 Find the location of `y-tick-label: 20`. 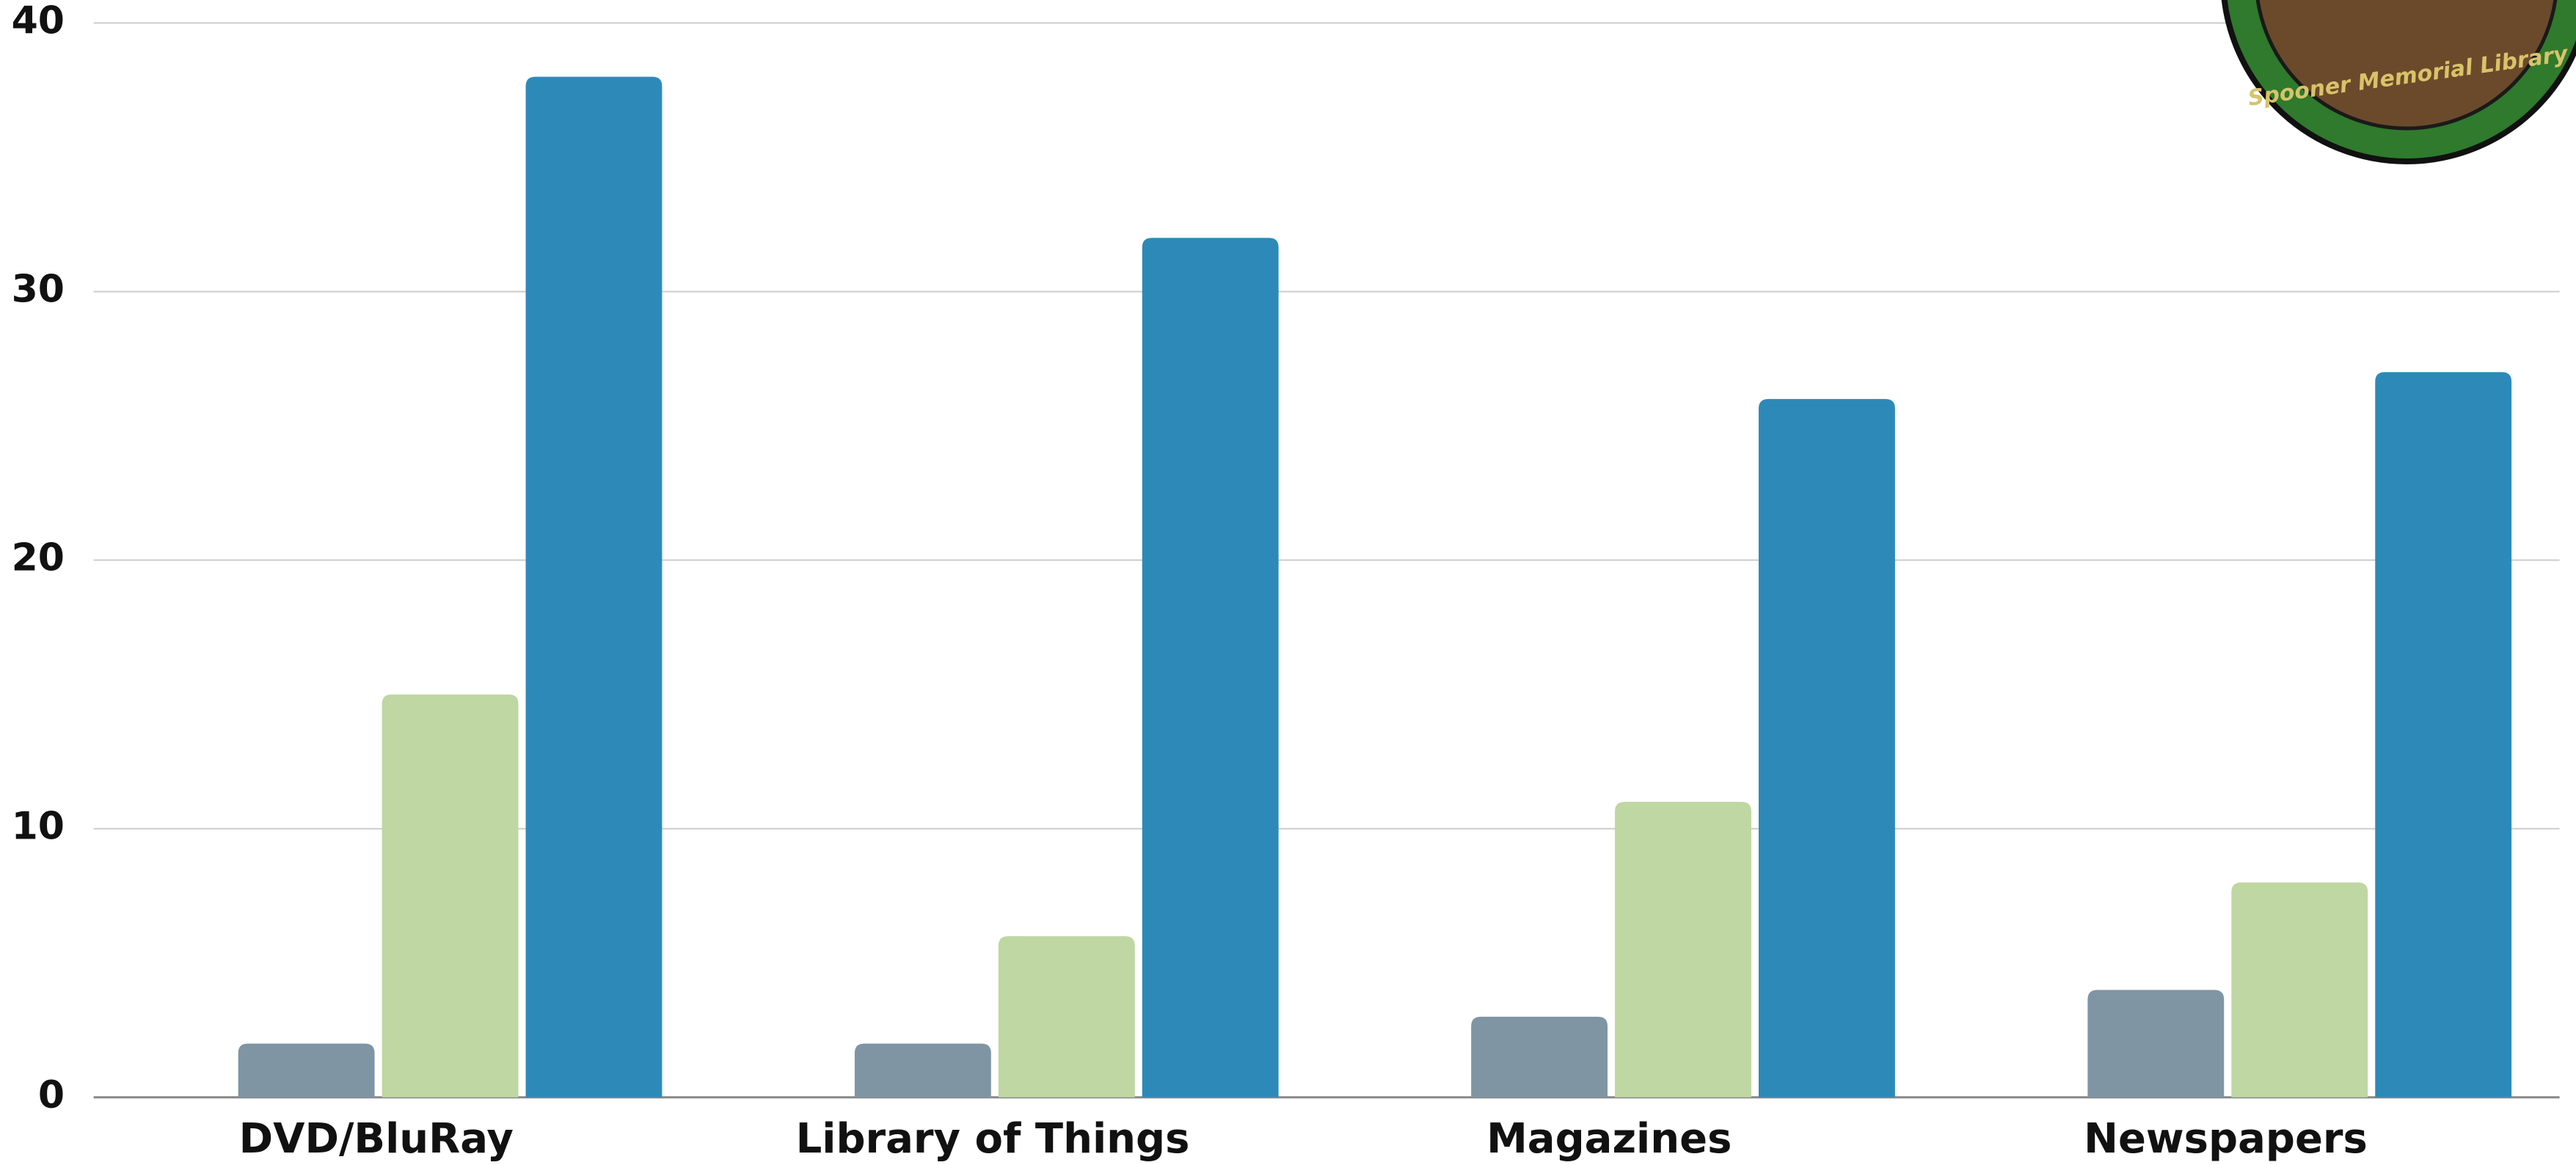

y-tick-label: 20 is located at coordinates (38, 558).